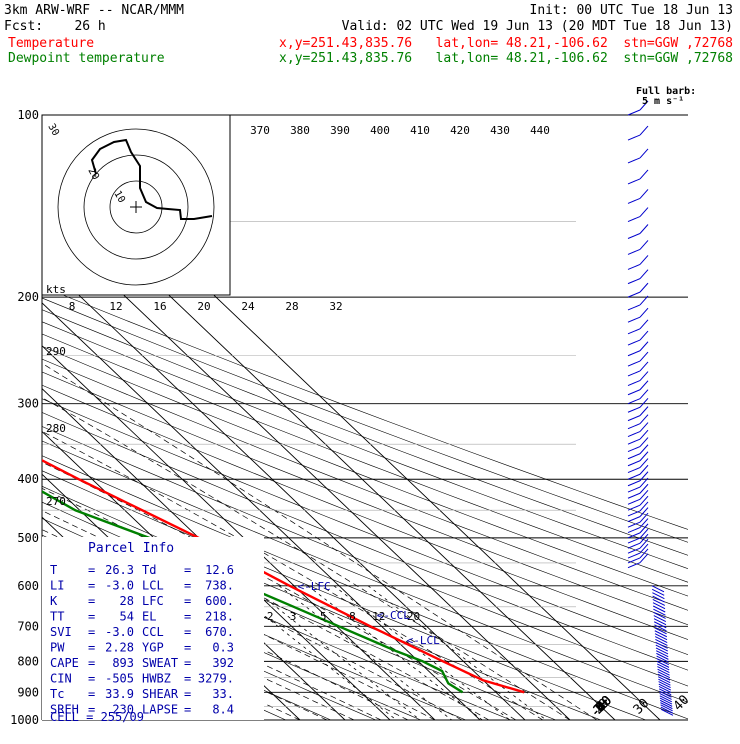  I want to click on parcel-info-cell: T, so click(53, 570).